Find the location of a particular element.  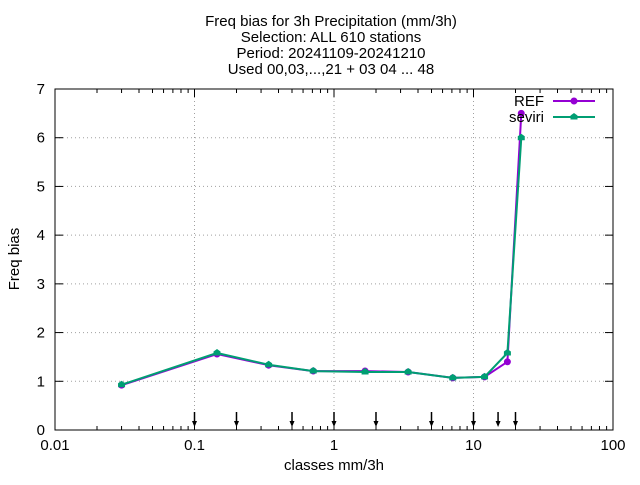

y-tick-label: 6 is located at coordinates (41, 138).